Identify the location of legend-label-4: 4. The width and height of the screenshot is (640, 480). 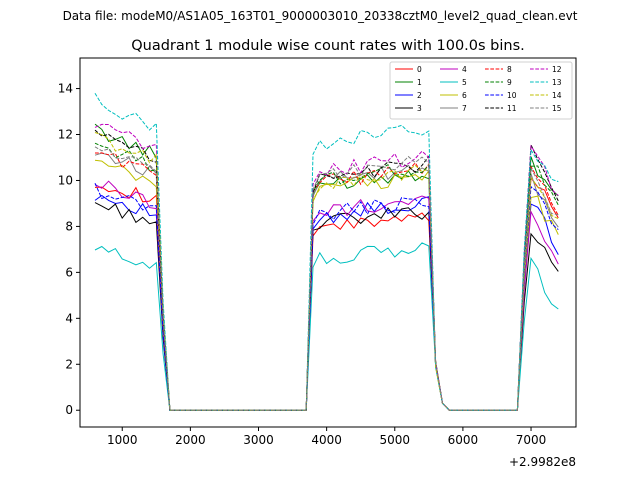
(464, 69).